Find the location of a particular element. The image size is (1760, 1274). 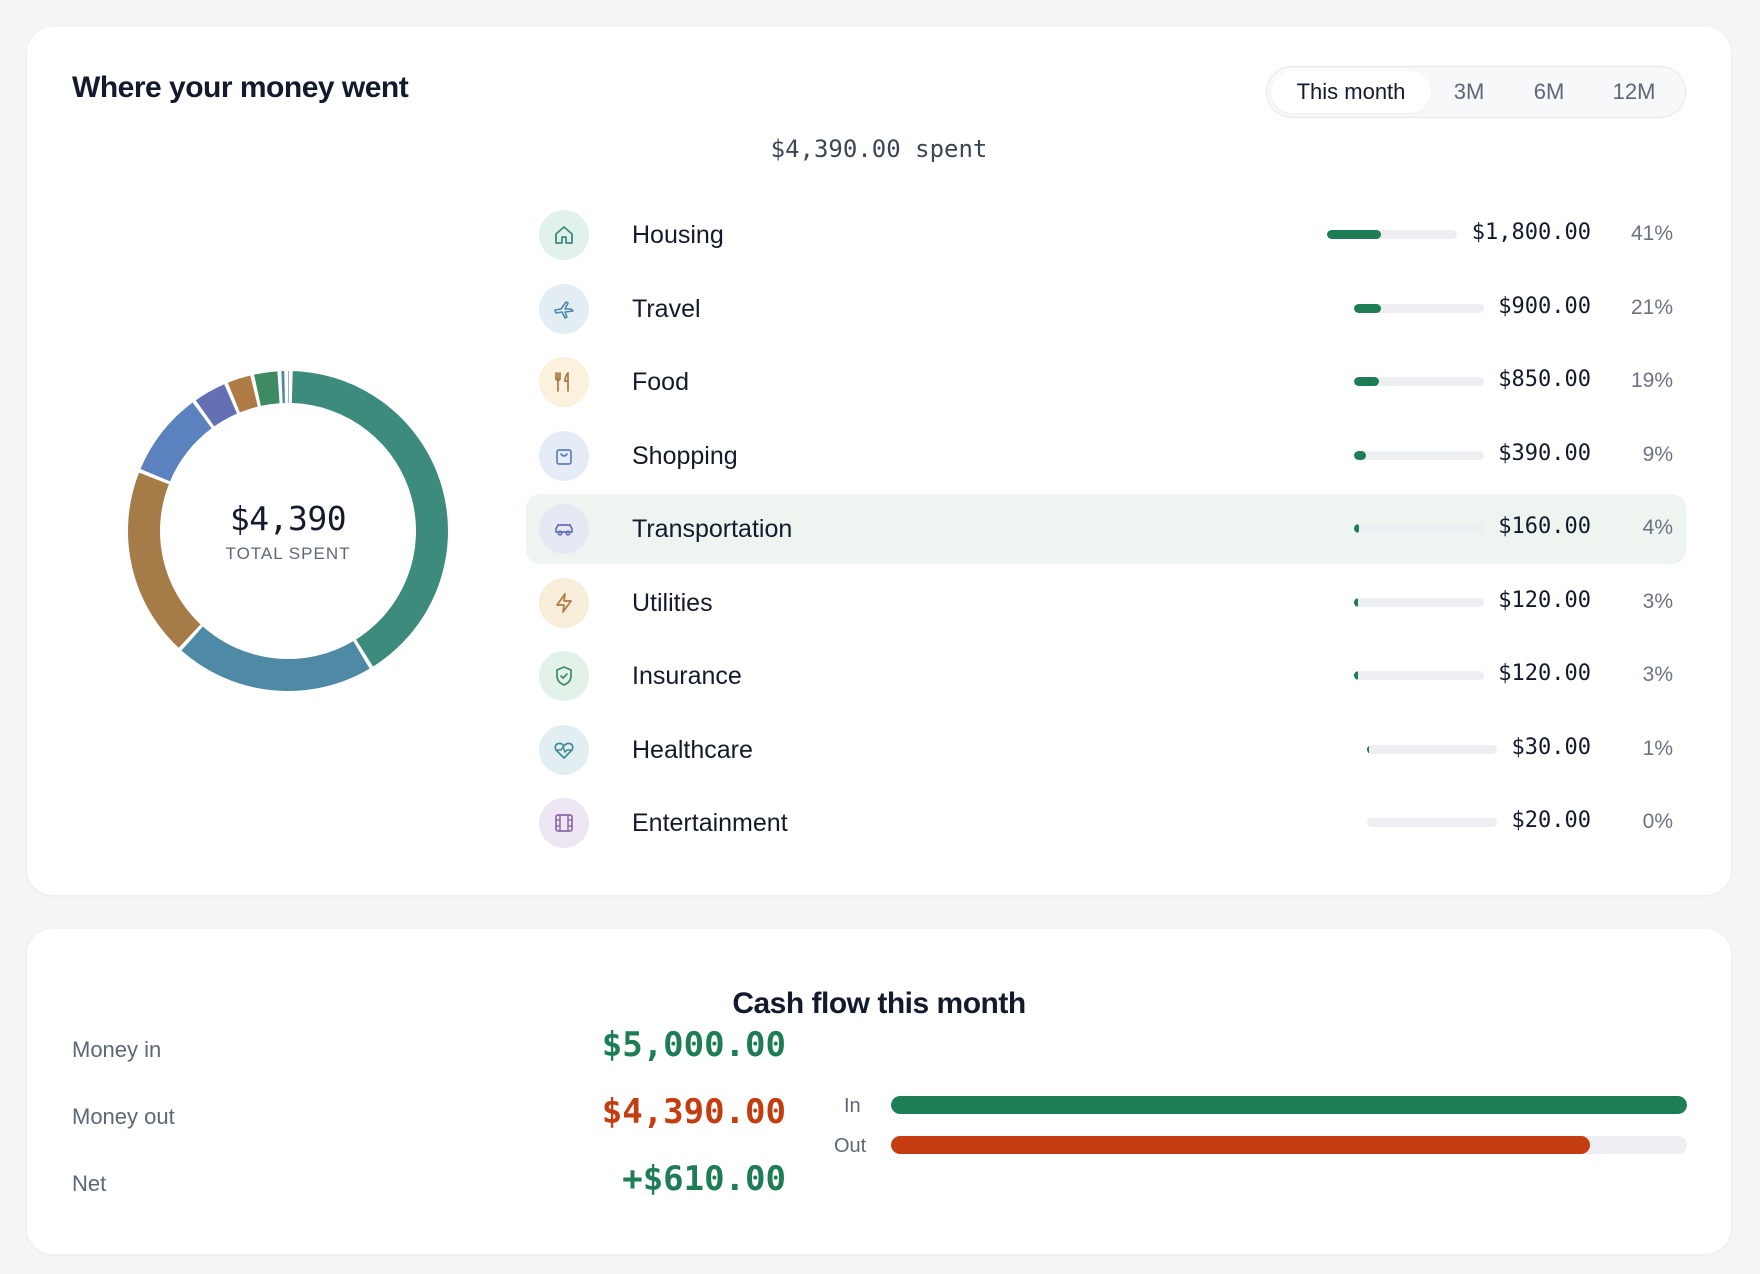

out-bar is located at coordinates (1289, 1145).